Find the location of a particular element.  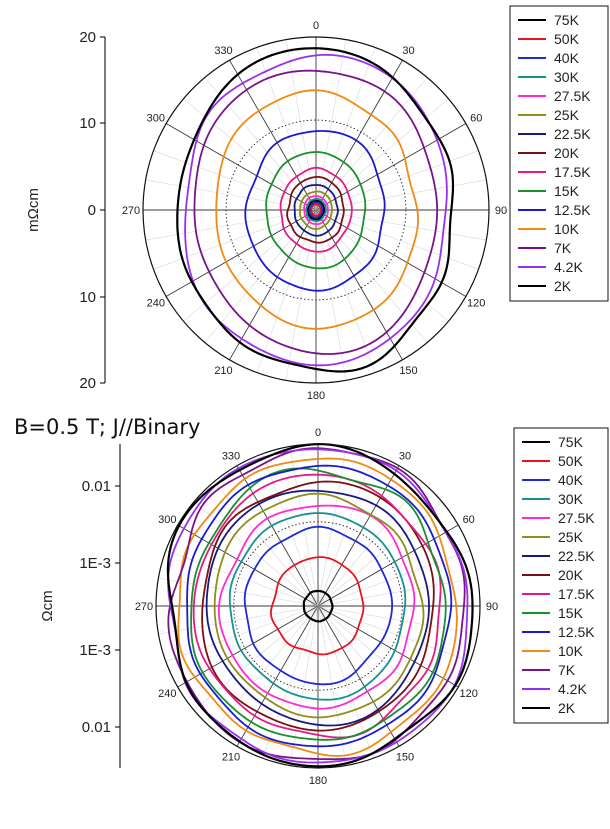

radial-axis-label: Ωcm is located at coordinates (47, 605).